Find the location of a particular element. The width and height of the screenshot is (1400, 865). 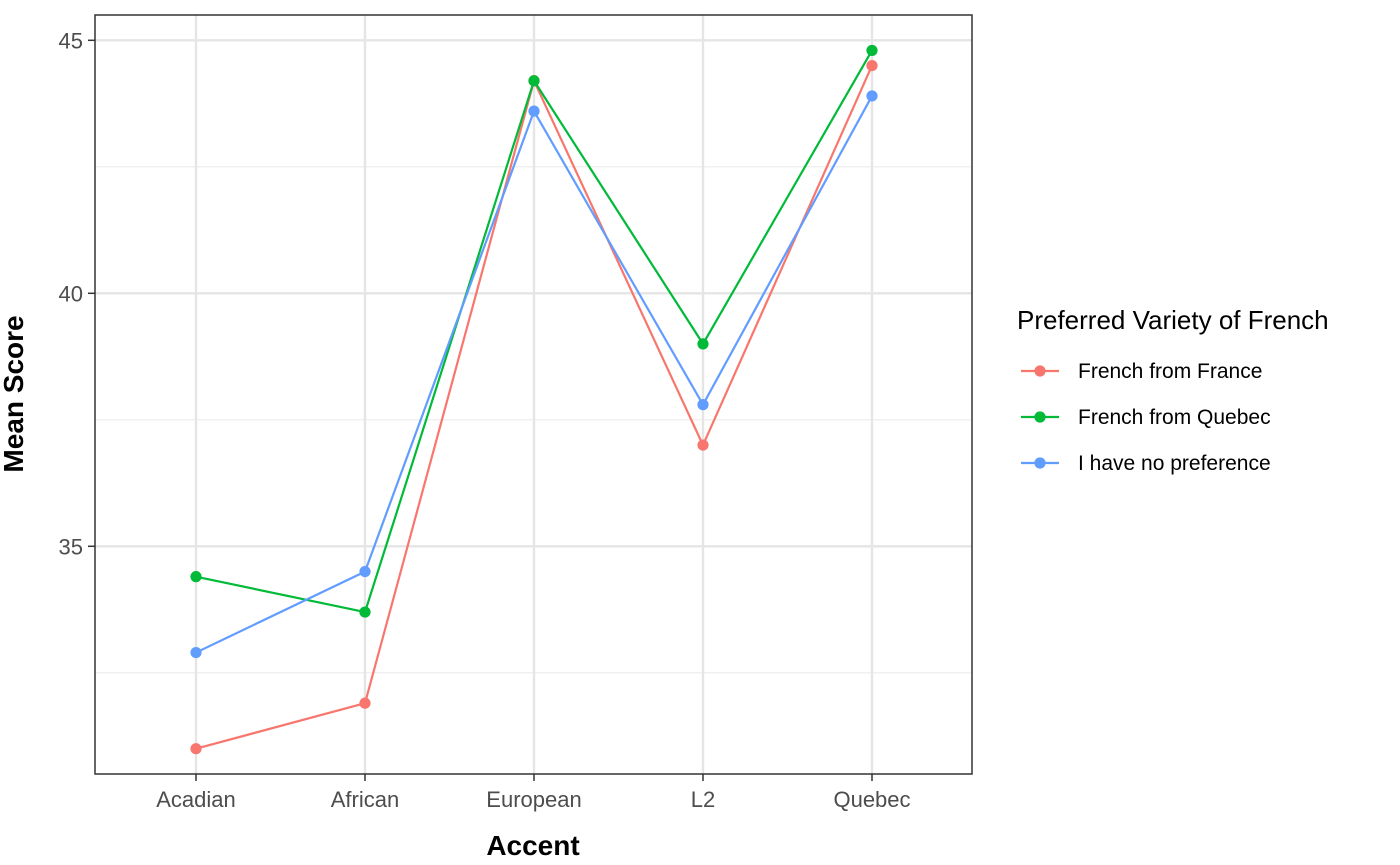

y-axis-title: Mean Score is located at coordinates (14, 393).